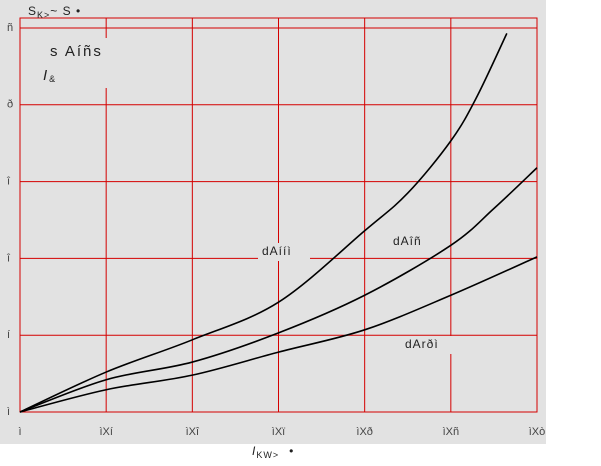 Image resolution: width=601 pixels, height=466 pixels. Describe the element at coordinates (291, 451) in the screenshot. I see `x-label-rest: •` at that location.